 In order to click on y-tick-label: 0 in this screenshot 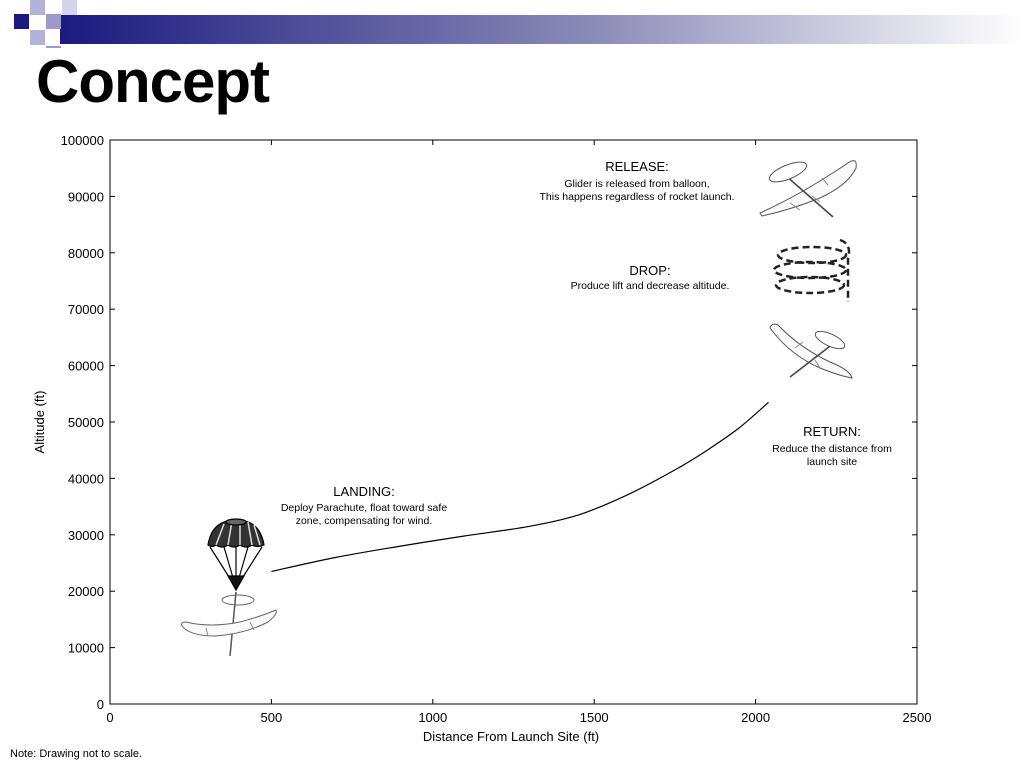, I will do `click(100, 704)`.